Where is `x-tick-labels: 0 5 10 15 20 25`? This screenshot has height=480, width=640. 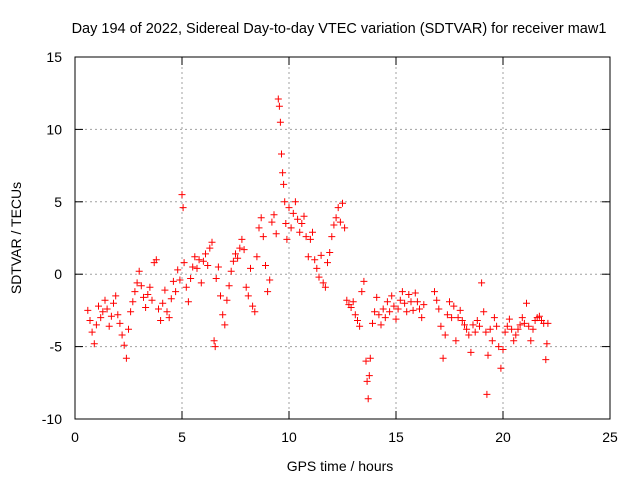 x-tick-labels: 0 5 10 15 20 25 is located at coordinates (344, 437).